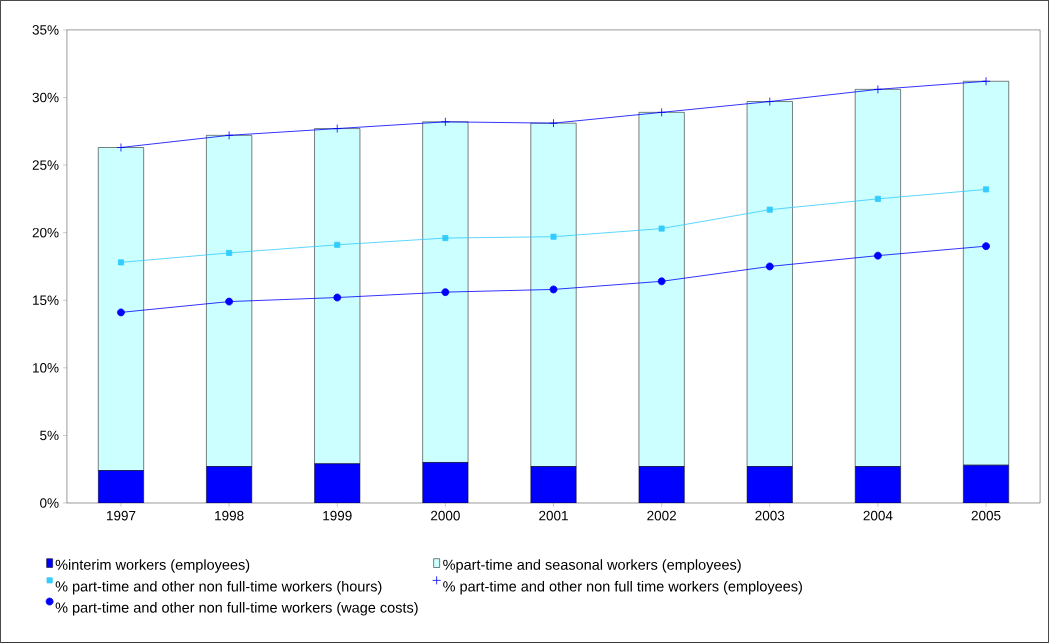 The image size is (1049, 643). Describe the element at coordinates (553, 515) in the screenshot. I see `x-tick-label: 2001` at that location.